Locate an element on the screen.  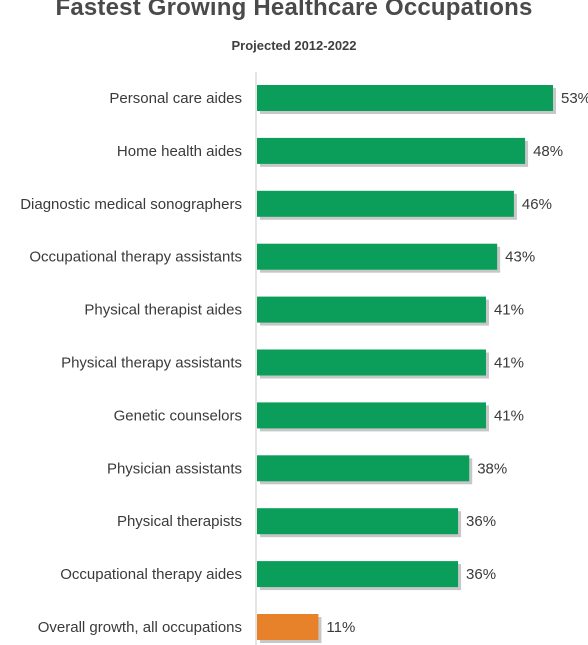
value-label: 53% is located at coordinates (574, 98).